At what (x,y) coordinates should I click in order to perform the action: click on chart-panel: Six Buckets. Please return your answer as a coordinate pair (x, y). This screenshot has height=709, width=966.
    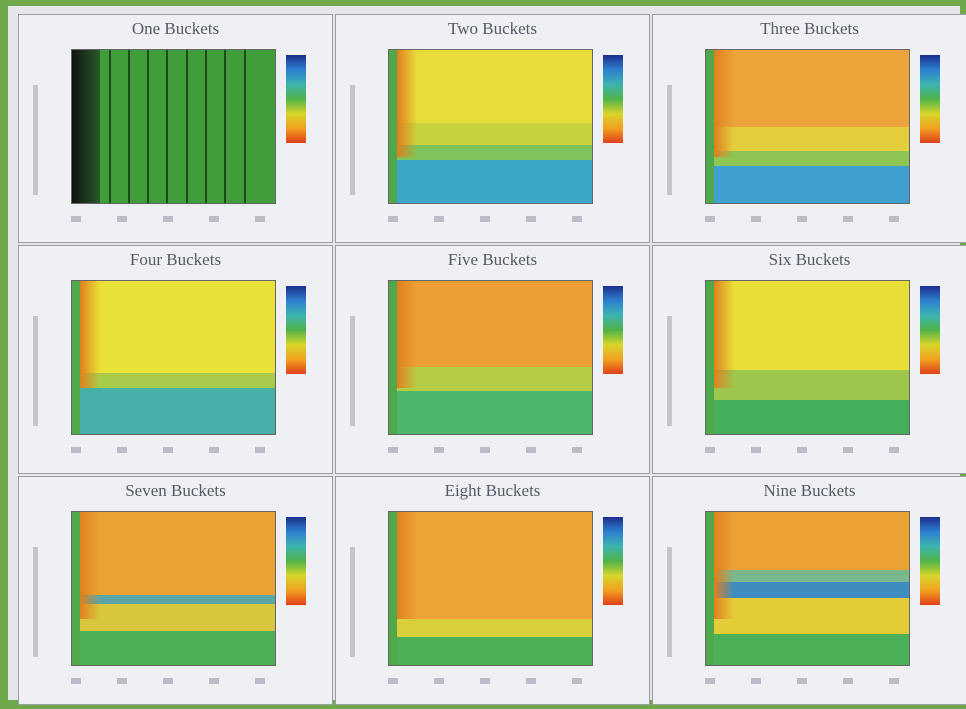
    Looking at the image, I should click on (809, 359).